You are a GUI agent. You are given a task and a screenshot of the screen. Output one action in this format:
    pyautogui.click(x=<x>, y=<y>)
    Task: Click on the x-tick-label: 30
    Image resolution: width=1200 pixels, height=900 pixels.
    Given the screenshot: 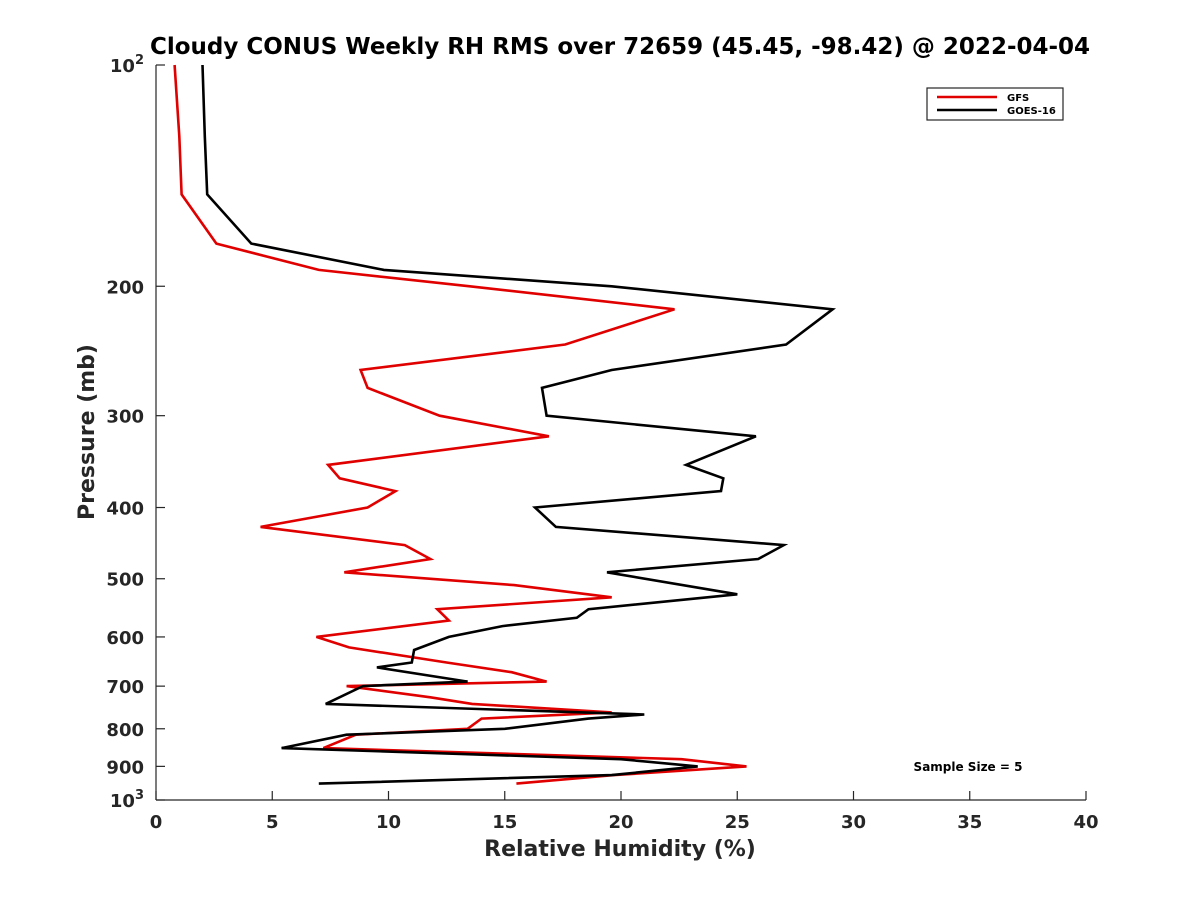 What is the action you would take?
    pyautogui.click(x=853, y=822)
    